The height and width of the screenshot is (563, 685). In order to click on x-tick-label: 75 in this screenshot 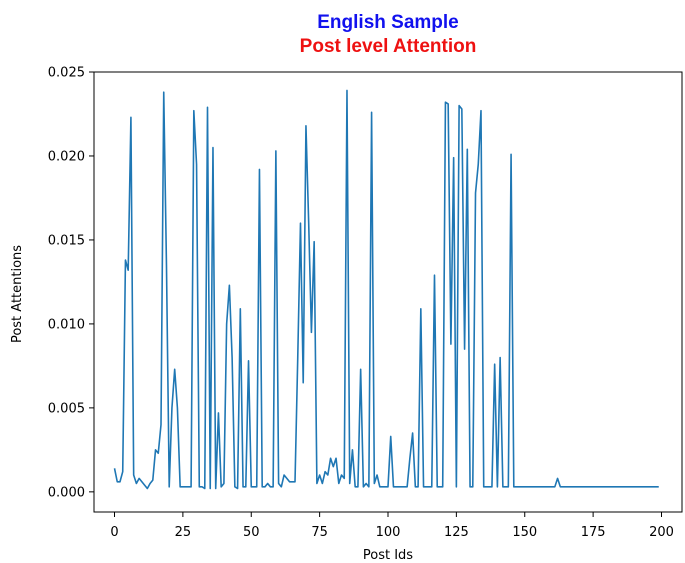, I will do `click(319, 532)`.